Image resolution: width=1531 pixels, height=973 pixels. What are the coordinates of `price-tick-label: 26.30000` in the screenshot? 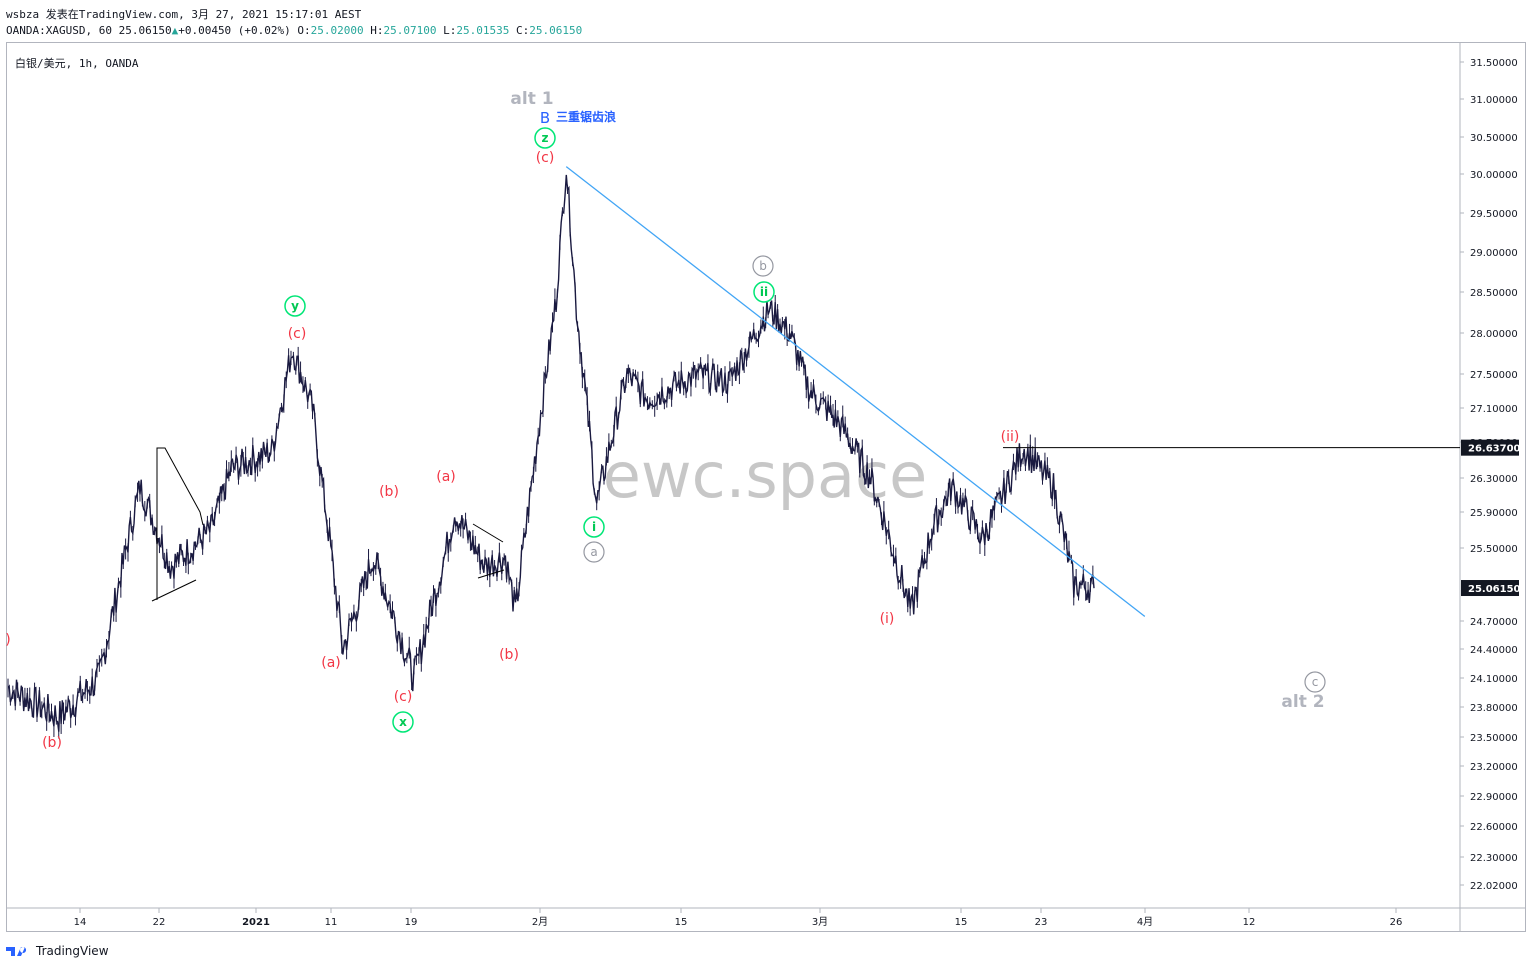 It's located at (1494, 479).